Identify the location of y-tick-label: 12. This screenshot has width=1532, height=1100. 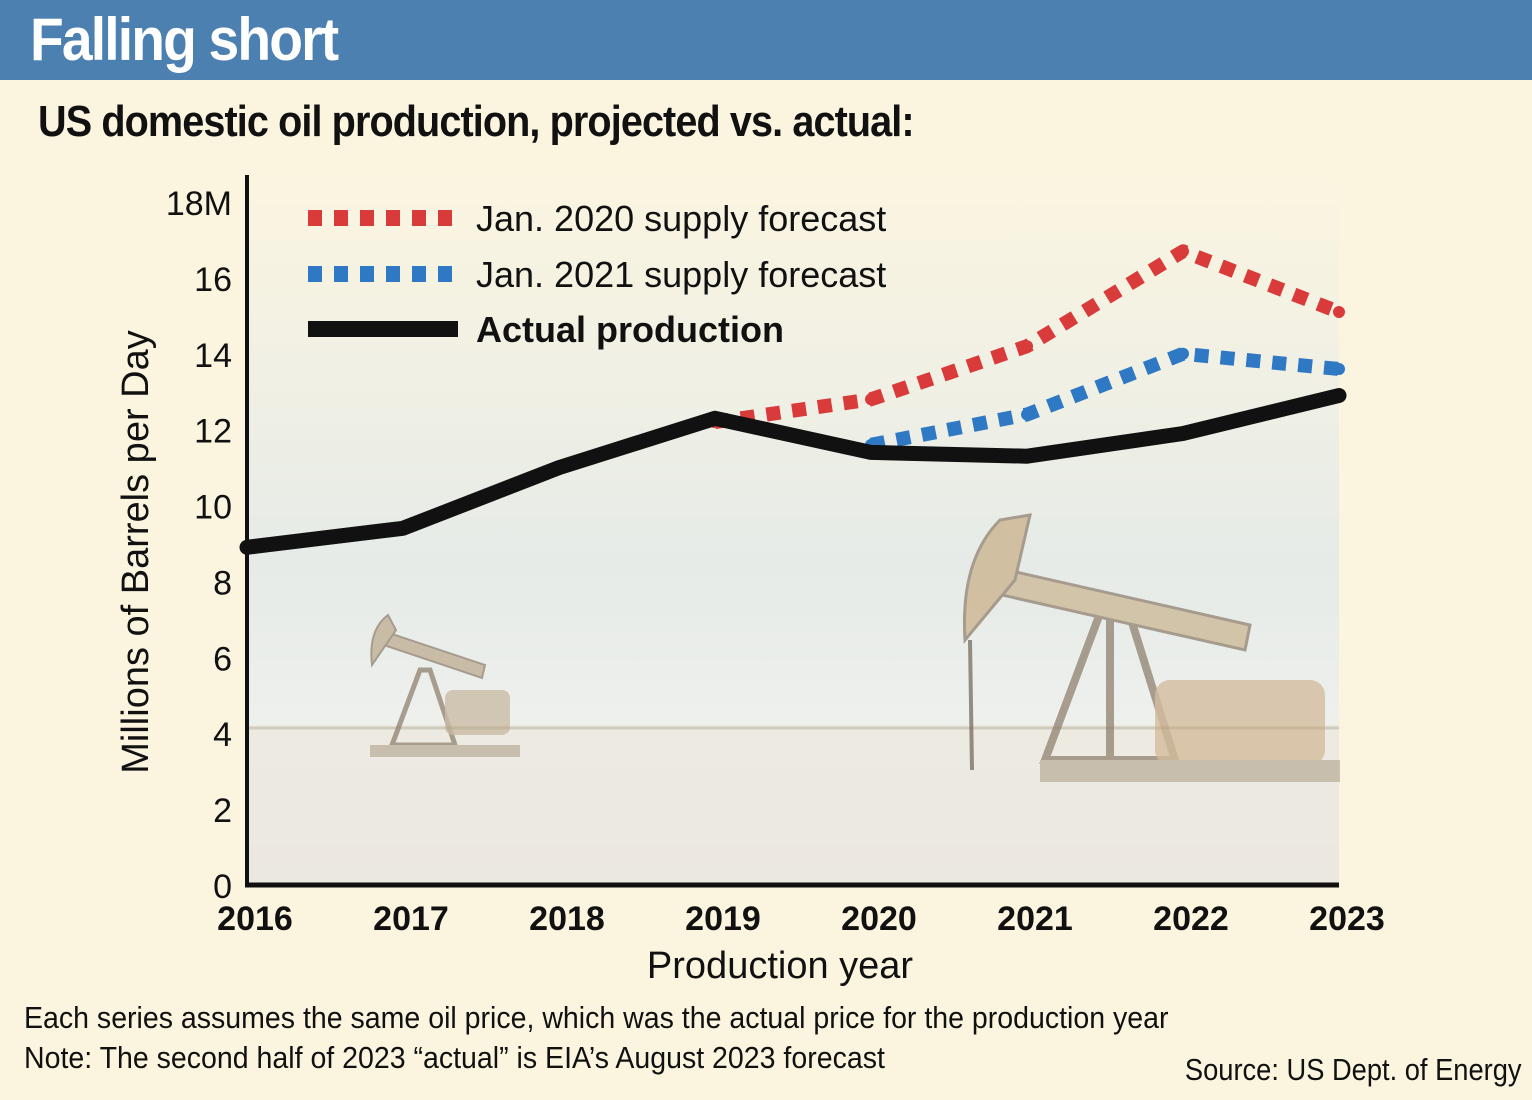
(213, 432).